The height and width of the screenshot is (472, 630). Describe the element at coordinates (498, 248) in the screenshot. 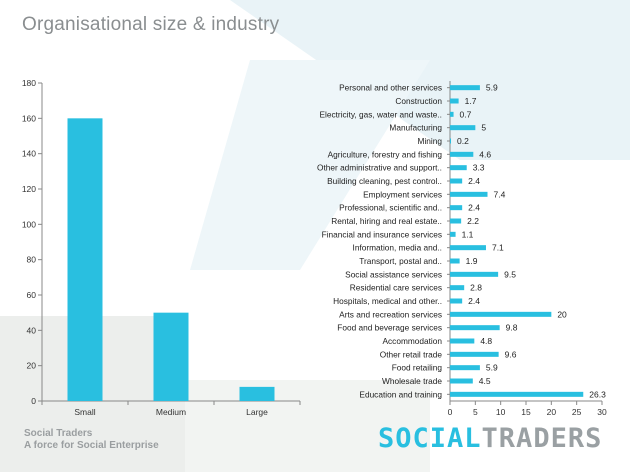

I see `data-label: 7.1` at that location.